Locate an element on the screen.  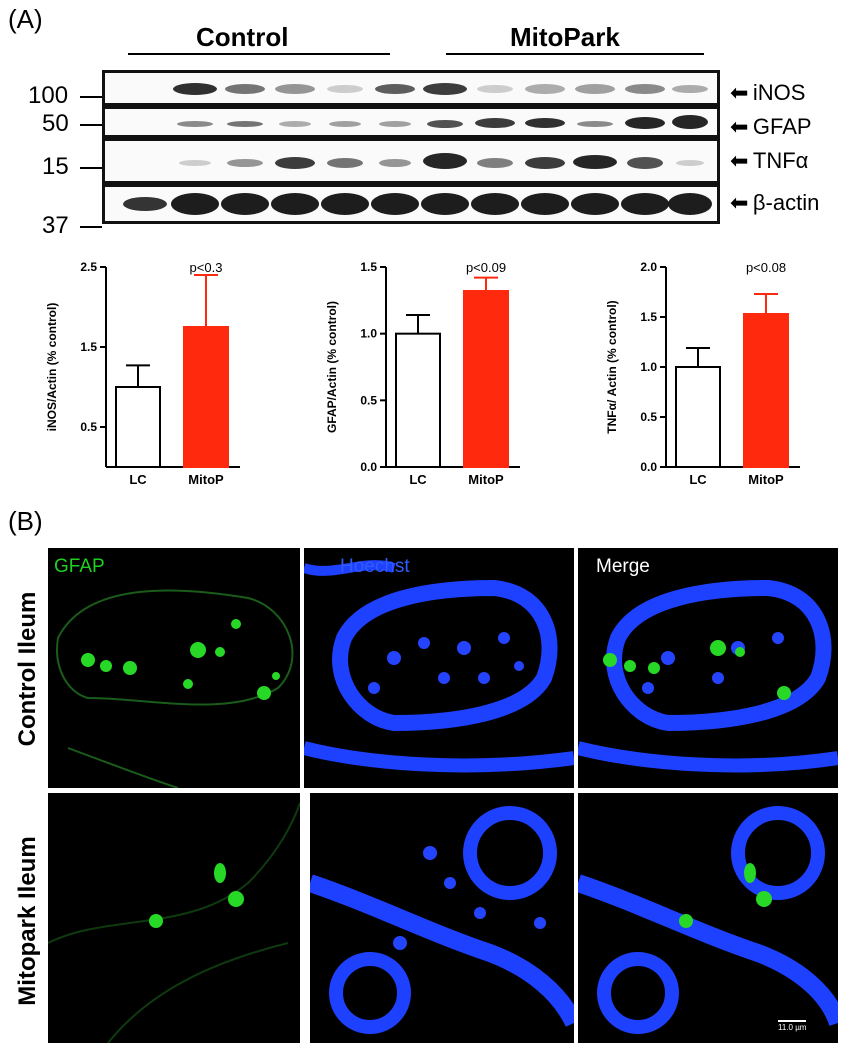
protein-row-beta-actin: ⬅ β-actin is located at coordinates (774, 203).